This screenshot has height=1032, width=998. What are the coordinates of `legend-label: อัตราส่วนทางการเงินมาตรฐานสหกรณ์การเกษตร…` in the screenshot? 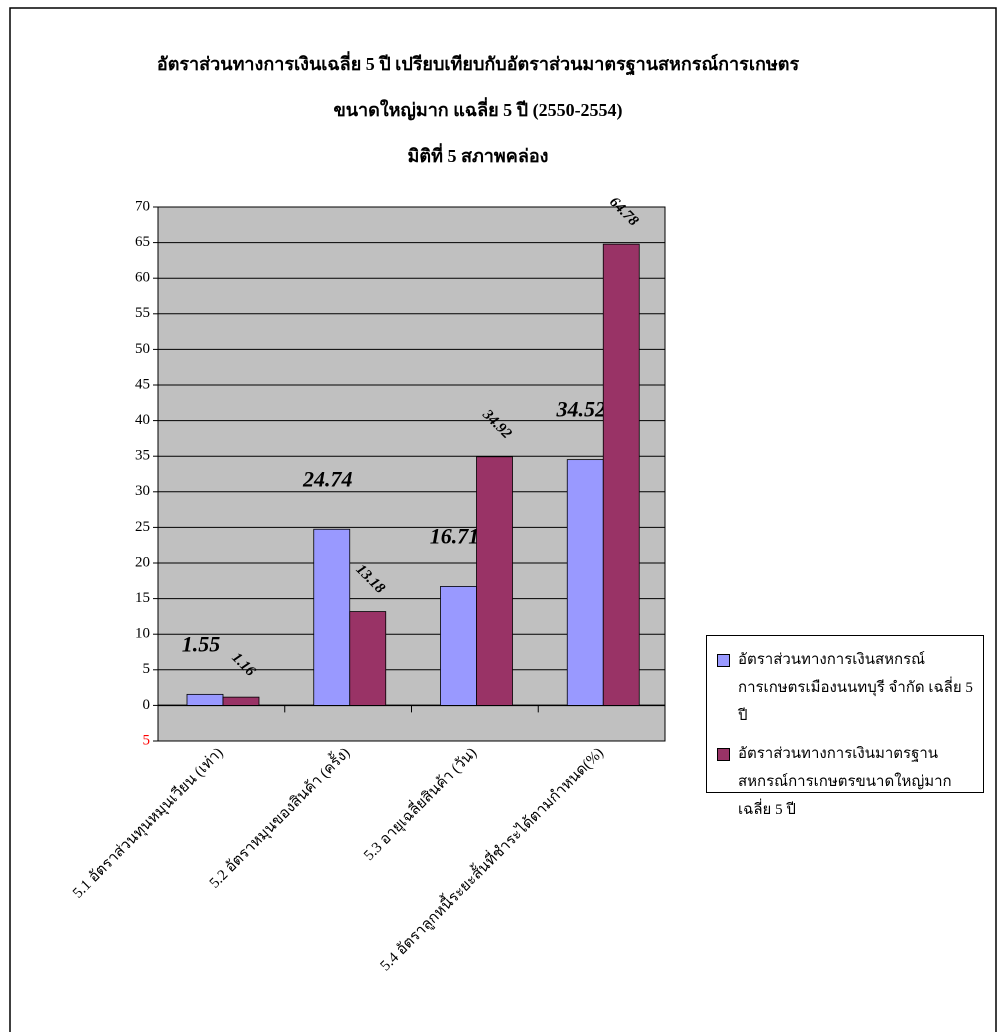 It's located at (845, 782).